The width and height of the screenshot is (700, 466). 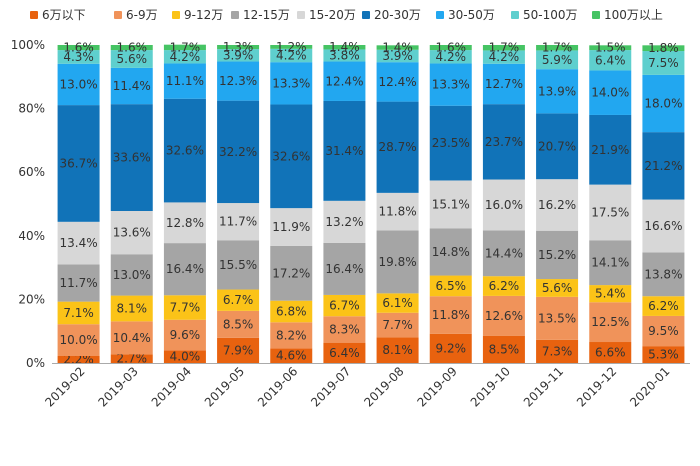 I want to click on data-label: 3.8%, so click(x=344, y=55).